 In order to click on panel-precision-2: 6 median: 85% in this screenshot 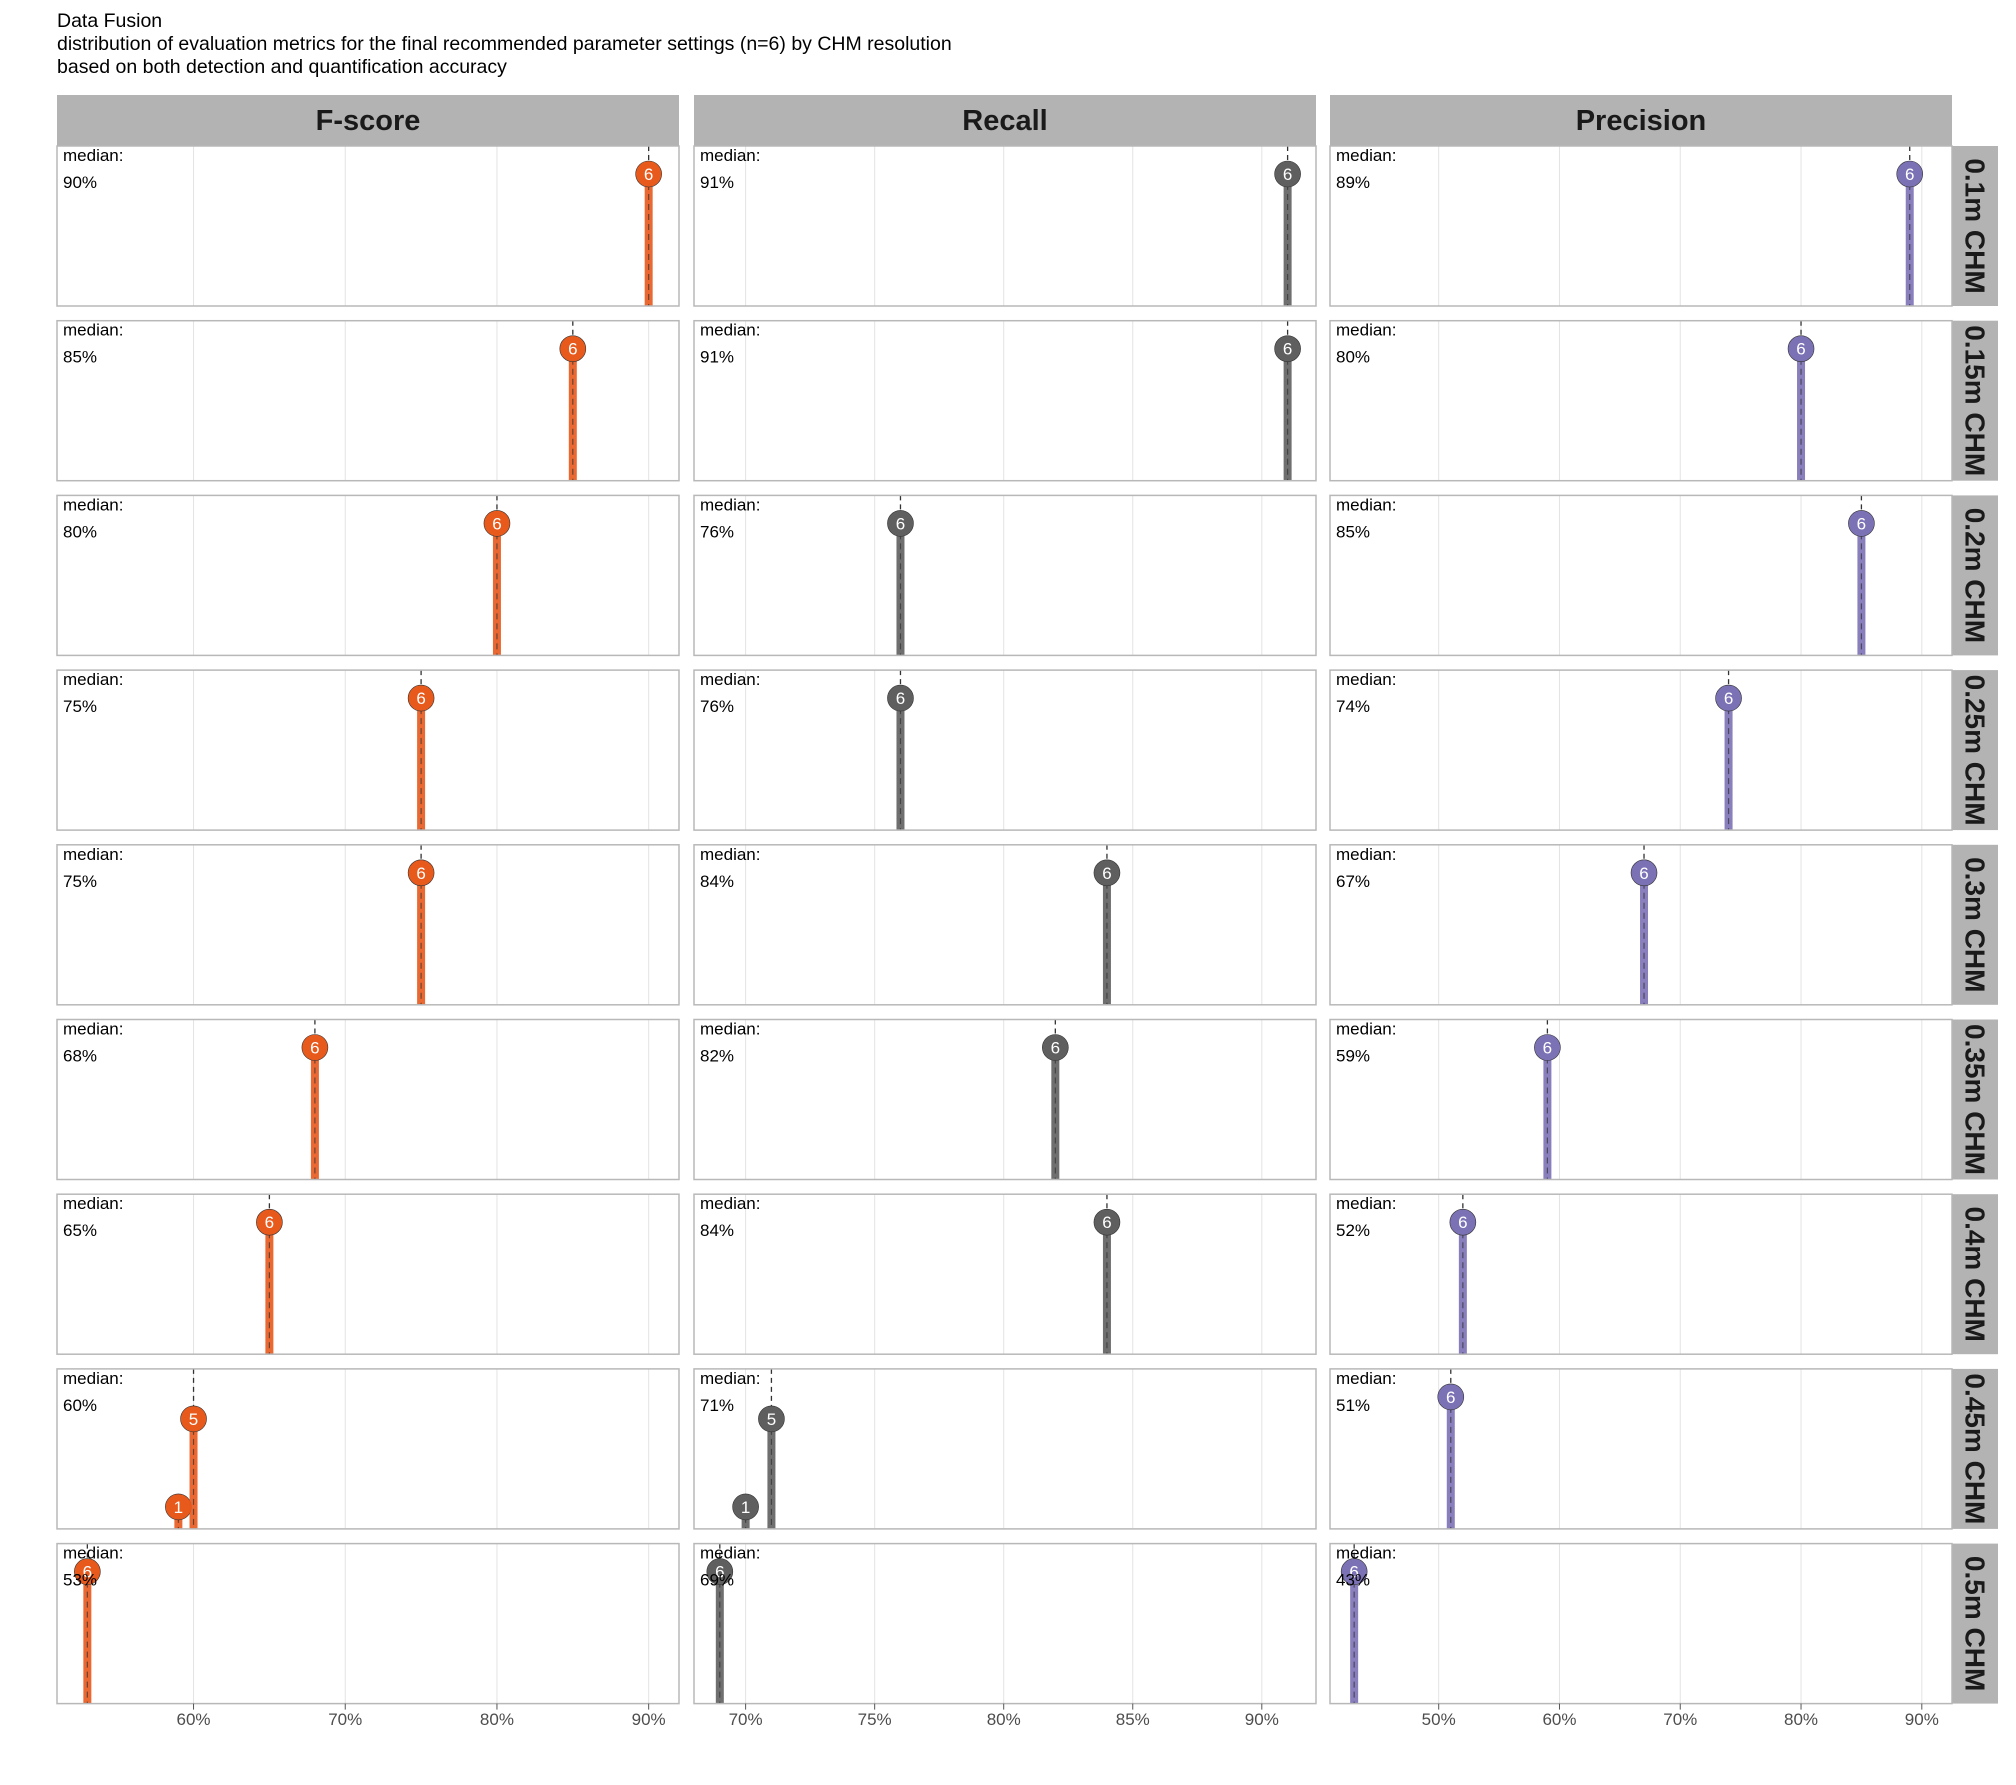, I will do `click(1641, 575)`.